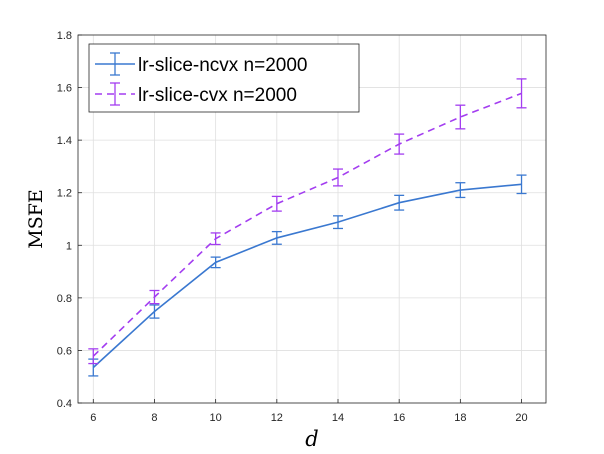 The image size is (604, 454). Describe the element at coordinates (69, 246) in the screenshot. I see `y-tick-label: 1` at that location.